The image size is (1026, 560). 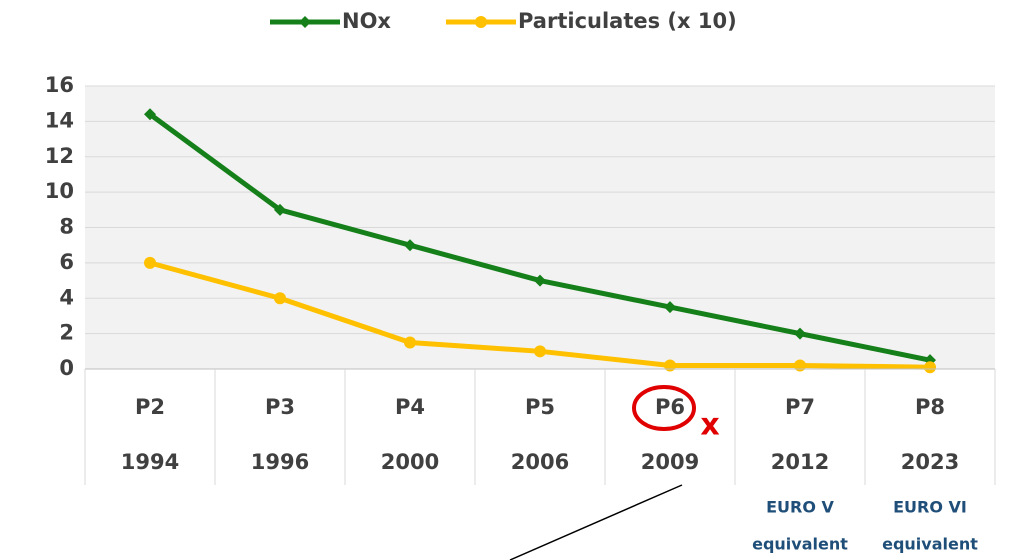 I want to click on x-tick-label: P3, so click(x=280, y=407).